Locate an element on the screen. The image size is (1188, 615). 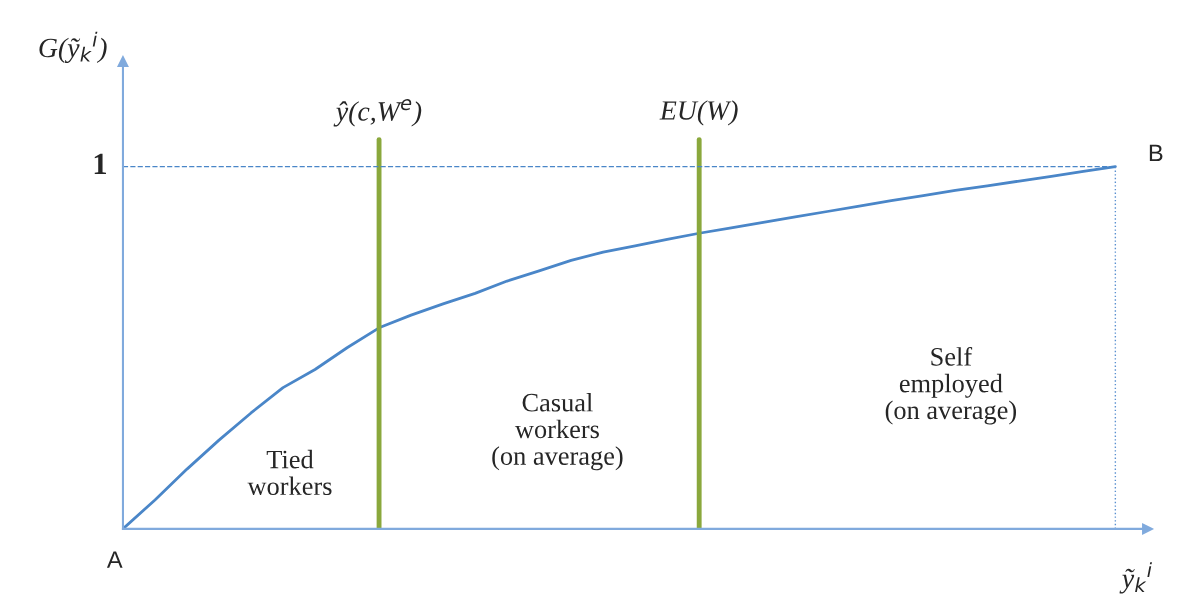
y-axis-title: G(ỹ$_{k}$$^{i}$) is located at coordinates (73, 47).